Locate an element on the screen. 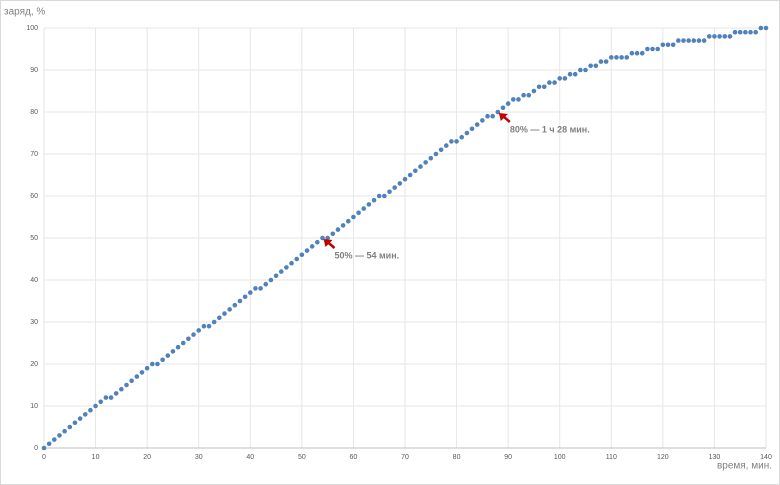  x-tick-label: 80 is located at coordinates (457, 457).